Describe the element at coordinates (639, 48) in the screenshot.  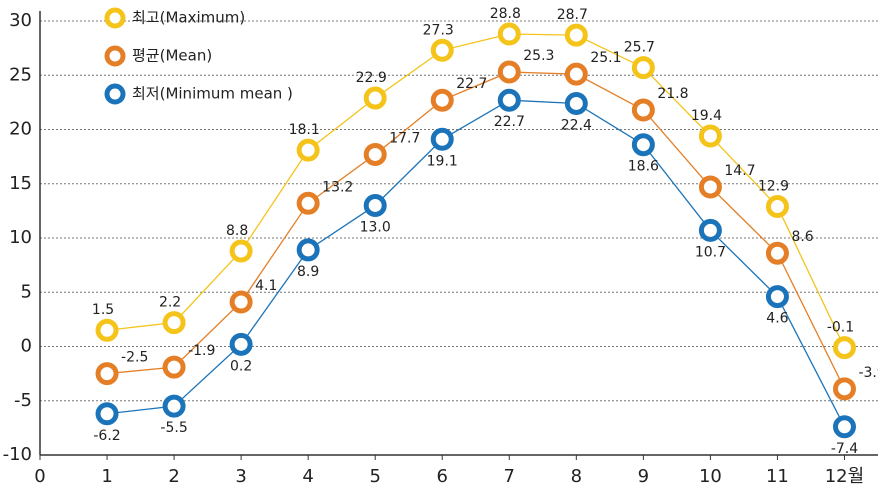
I see `data-label: 25.7` at that location.